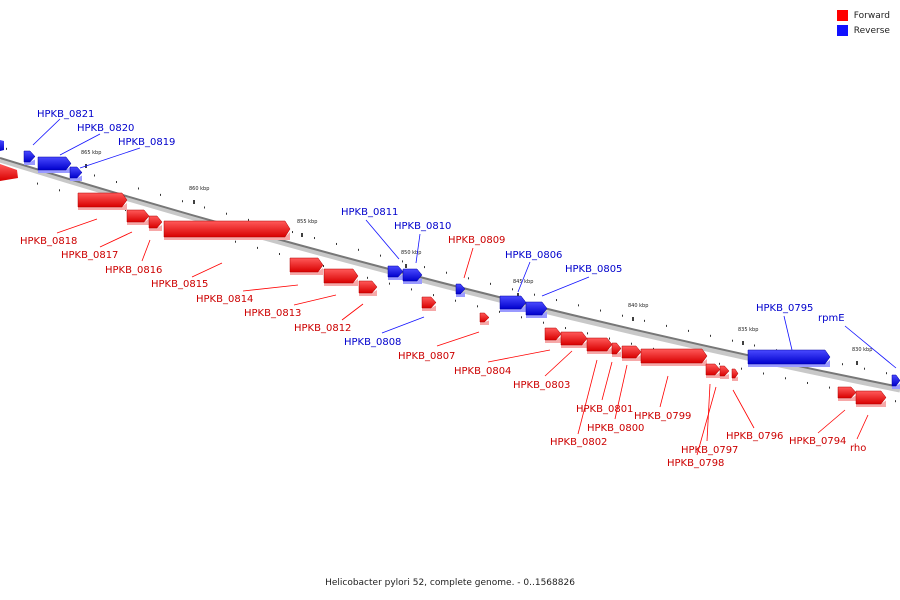  I want to click on gene-label: HPKB_0799, so click(662, 416).